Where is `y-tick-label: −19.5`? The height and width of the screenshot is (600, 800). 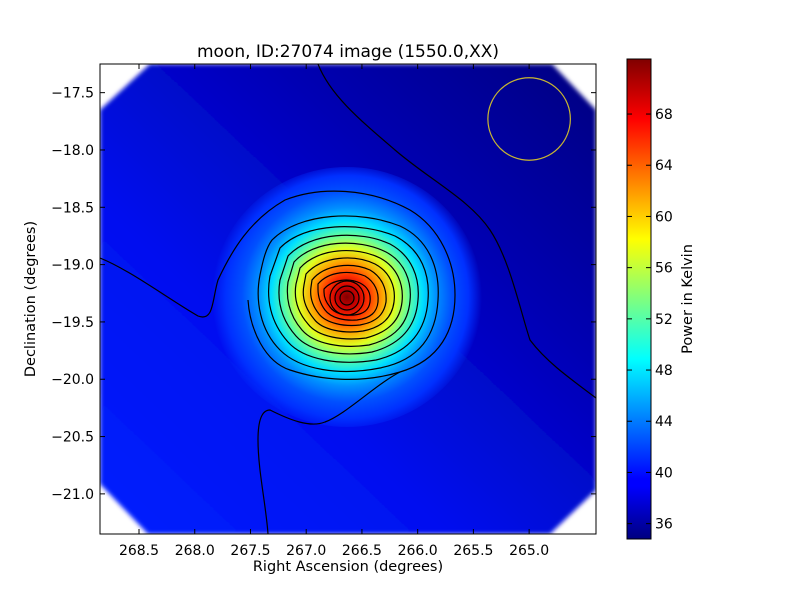
y-tick-label: −19.5 is located at coordinates (72, 323).